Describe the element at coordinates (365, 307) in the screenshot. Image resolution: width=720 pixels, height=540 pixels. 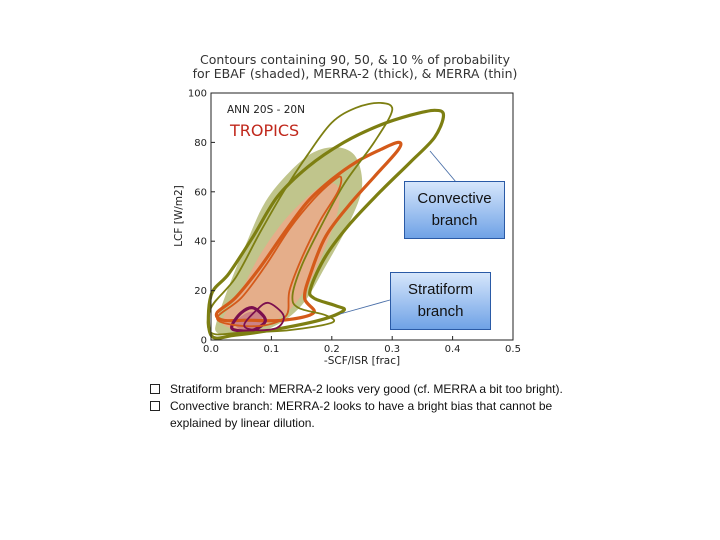
I see `stratiform-callout-line` at that location.